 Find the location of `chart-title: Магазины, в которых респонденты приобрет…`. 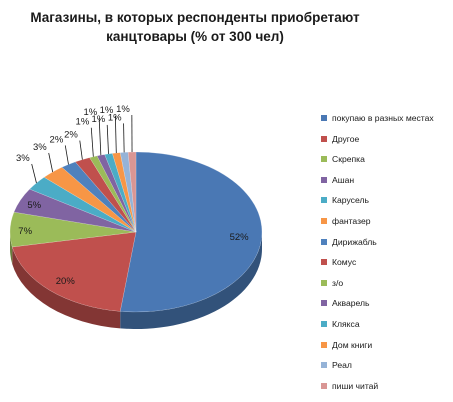

chart-title: Магазины, в которых респонденты приобрет… is located at coordinates (195, 27).